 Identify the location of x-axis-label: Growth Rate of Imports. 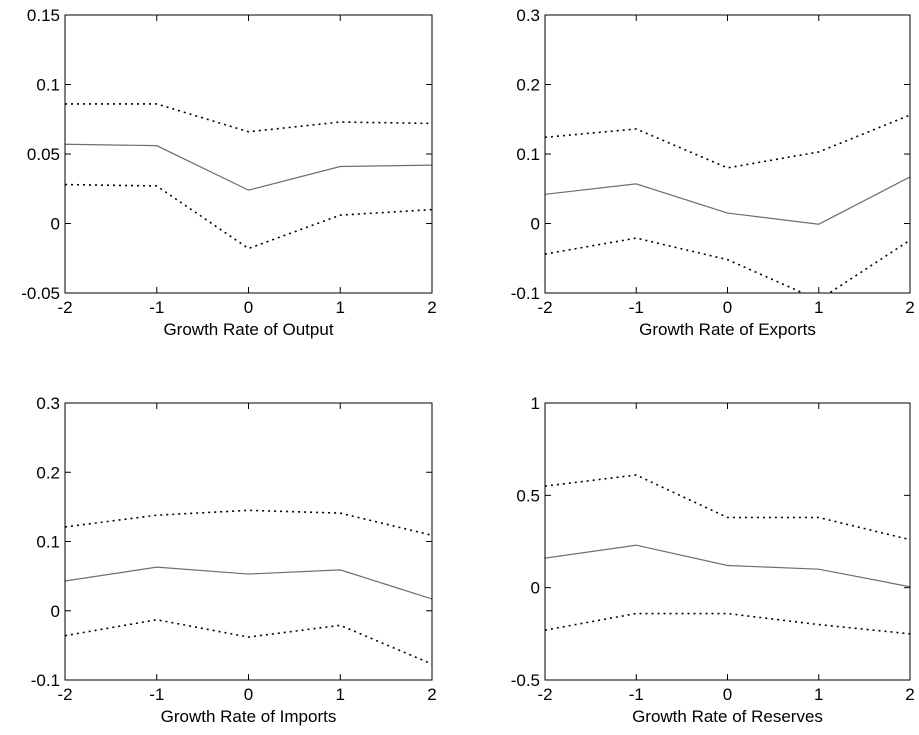
(249, 716).